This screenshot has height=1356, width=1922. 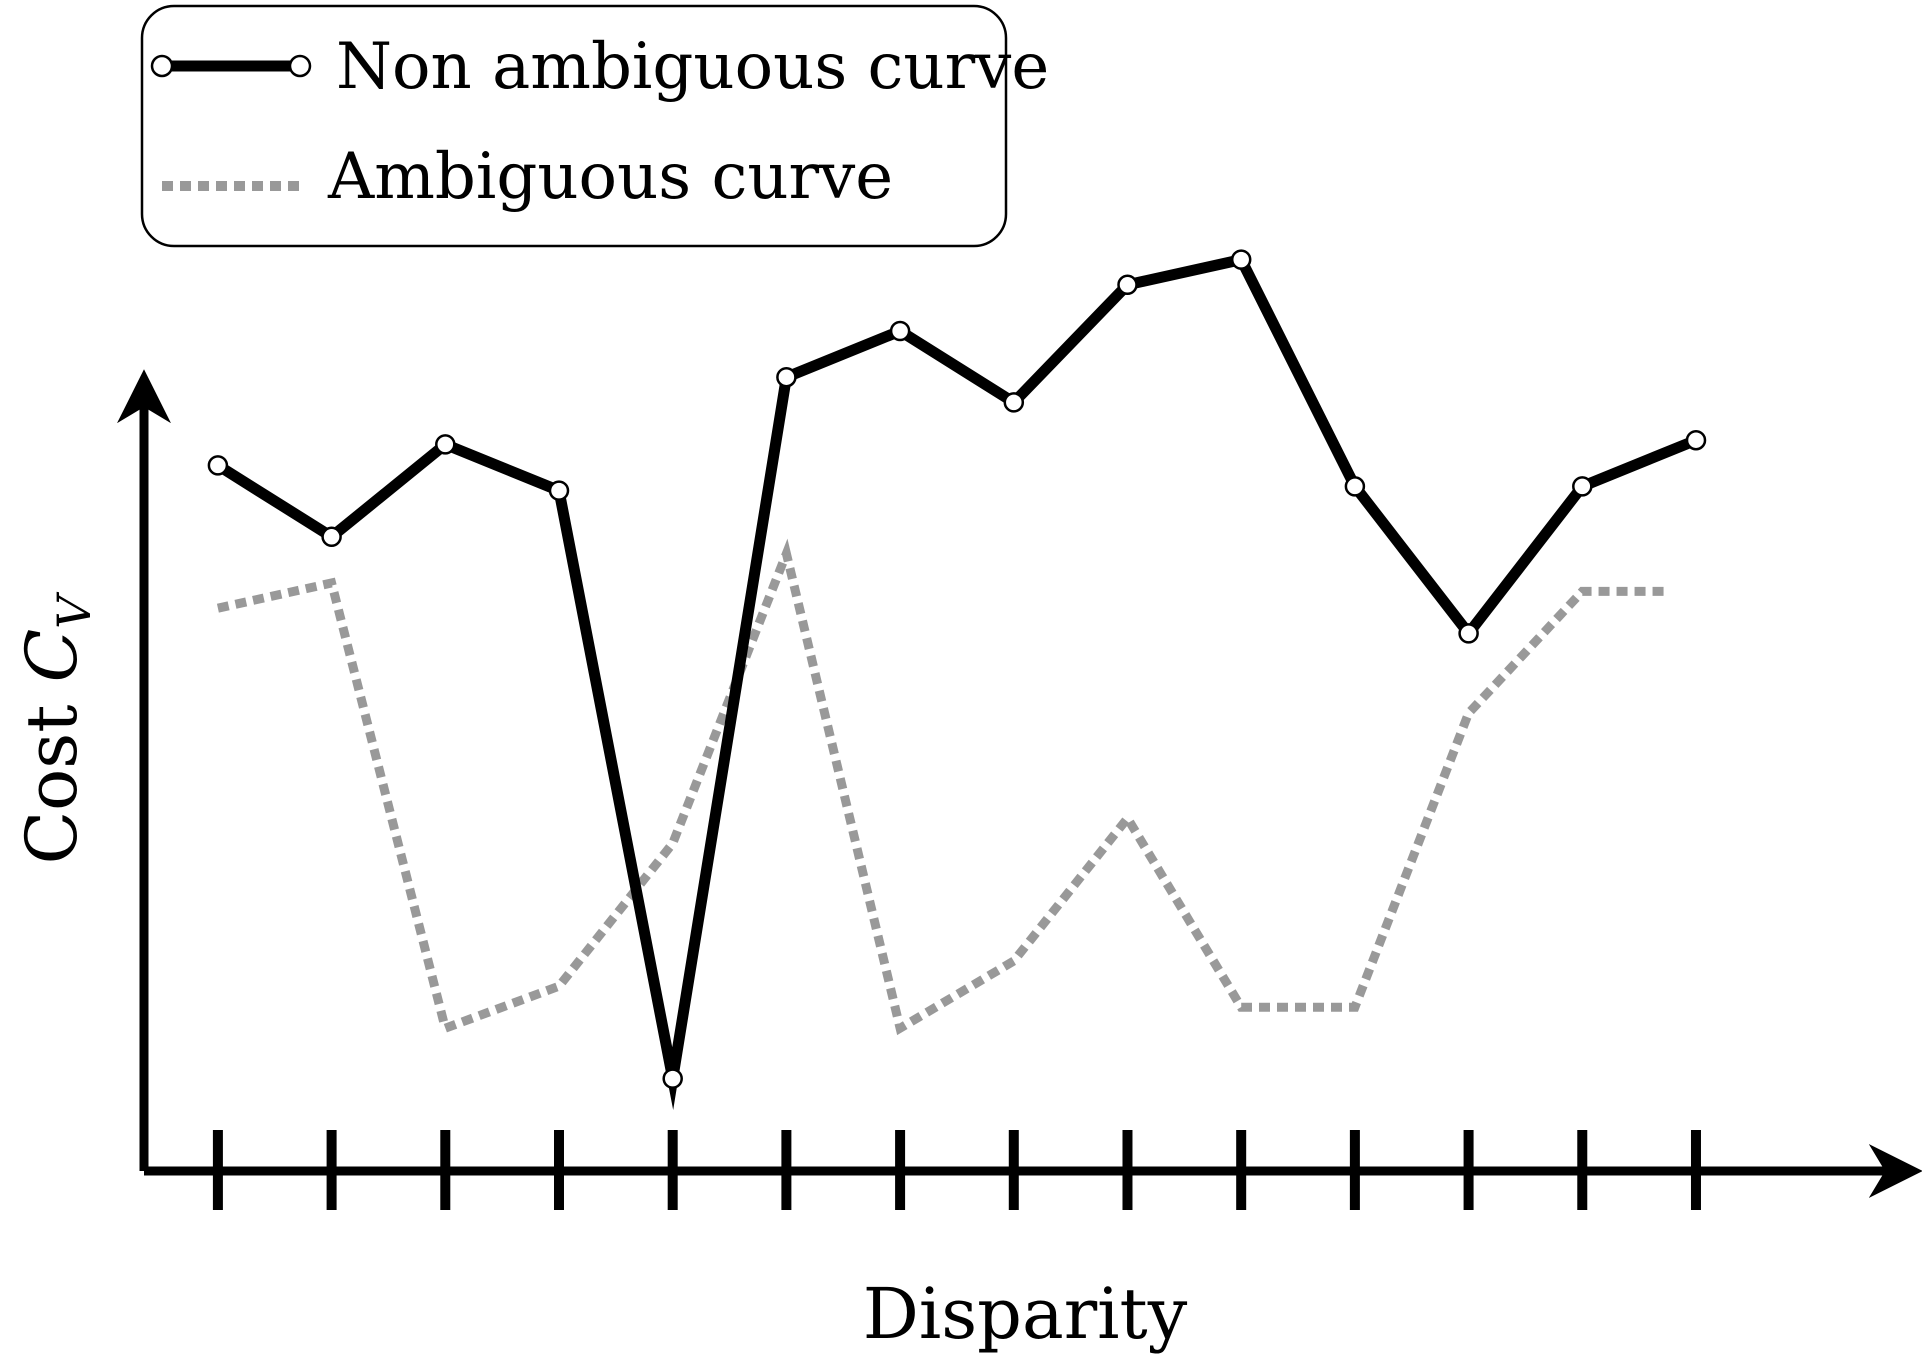 I want to click on x-axis-title: Disparity, so click(x=1025, y=1314).